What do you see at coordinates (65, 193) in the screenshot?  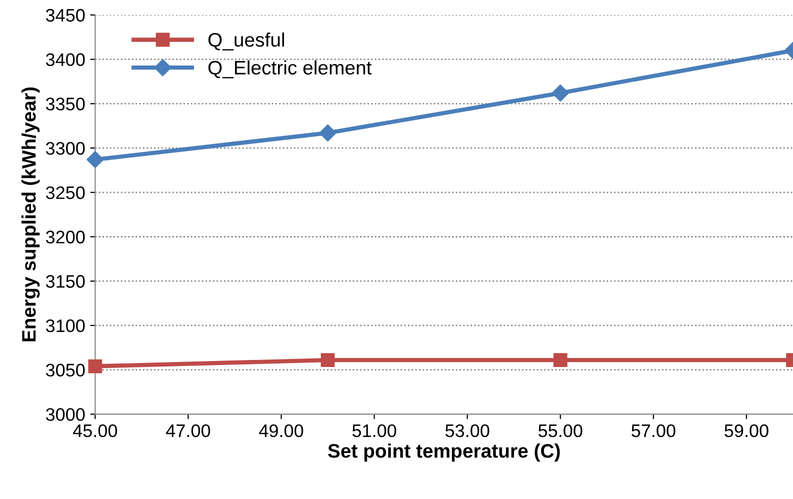 I see `y-tick-label: 3250` at bounding box center [65, 193].